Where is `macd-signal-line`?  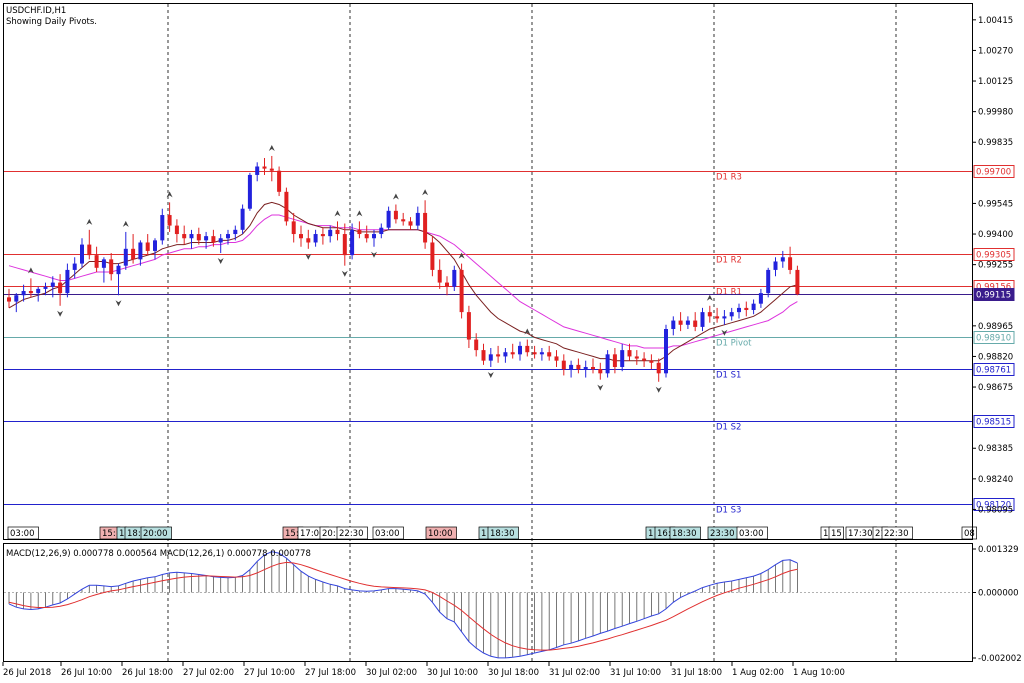 macd-signal-line is located at coordinates (403, 606).